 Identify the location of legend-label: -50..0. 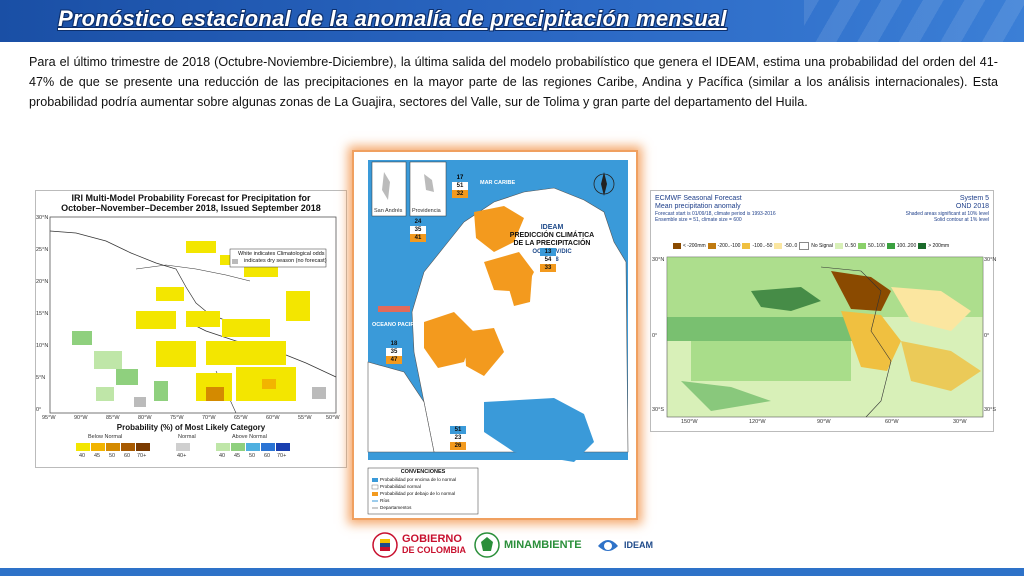
(791, 246).